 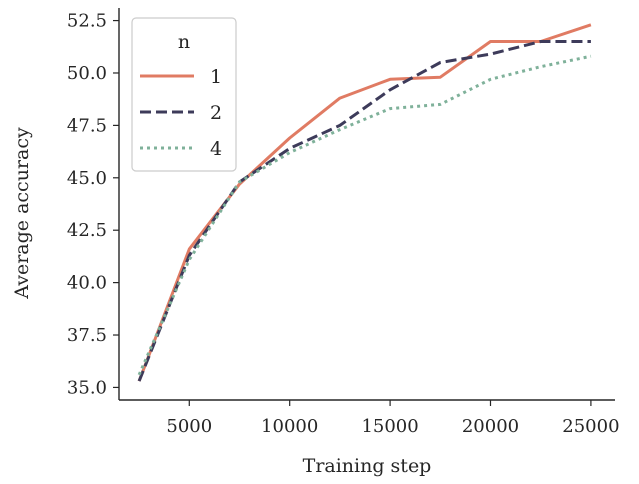 What do you see at coordinates (87, 178) in the screenshot?
I see `y-tick-label: 45.0` at bounding box center [87, 178].